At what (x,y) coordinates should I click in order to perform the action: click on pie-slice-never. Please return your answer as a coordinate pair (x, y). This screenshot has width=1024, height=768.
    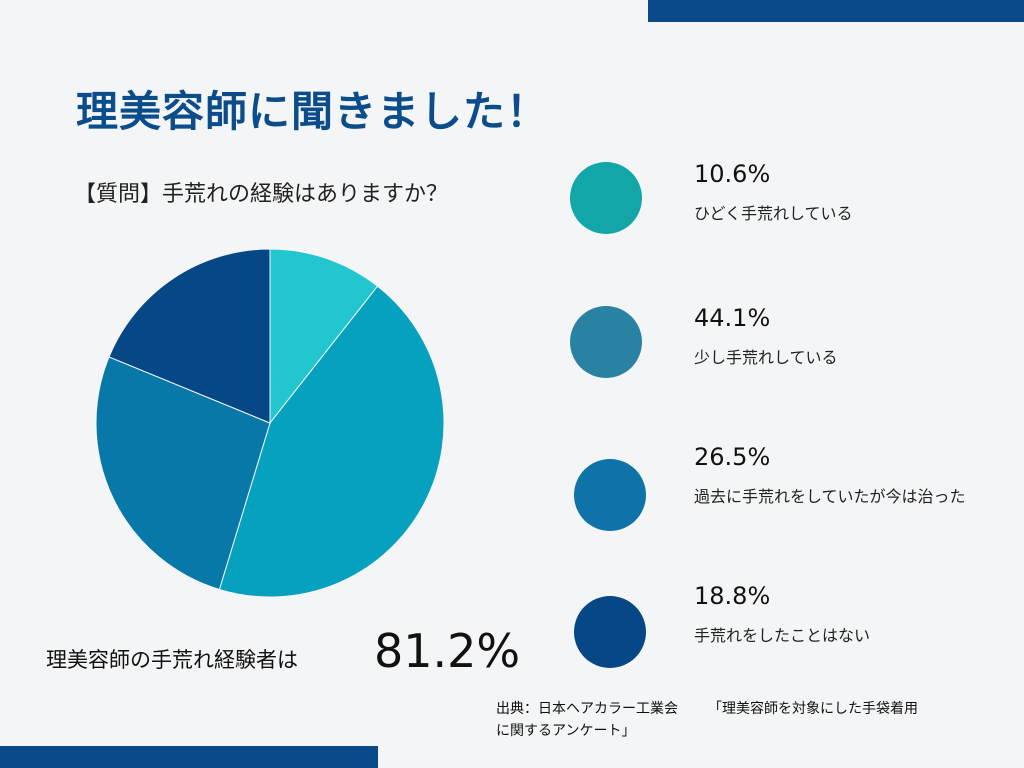
    Looking at the image, I should click on (189, 336).